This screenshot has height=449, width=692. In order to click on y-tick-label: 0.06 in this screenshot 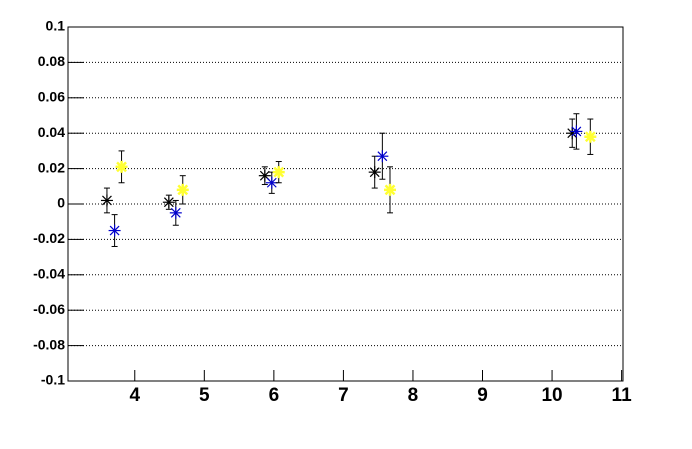, I will do `click(51, 97)`.